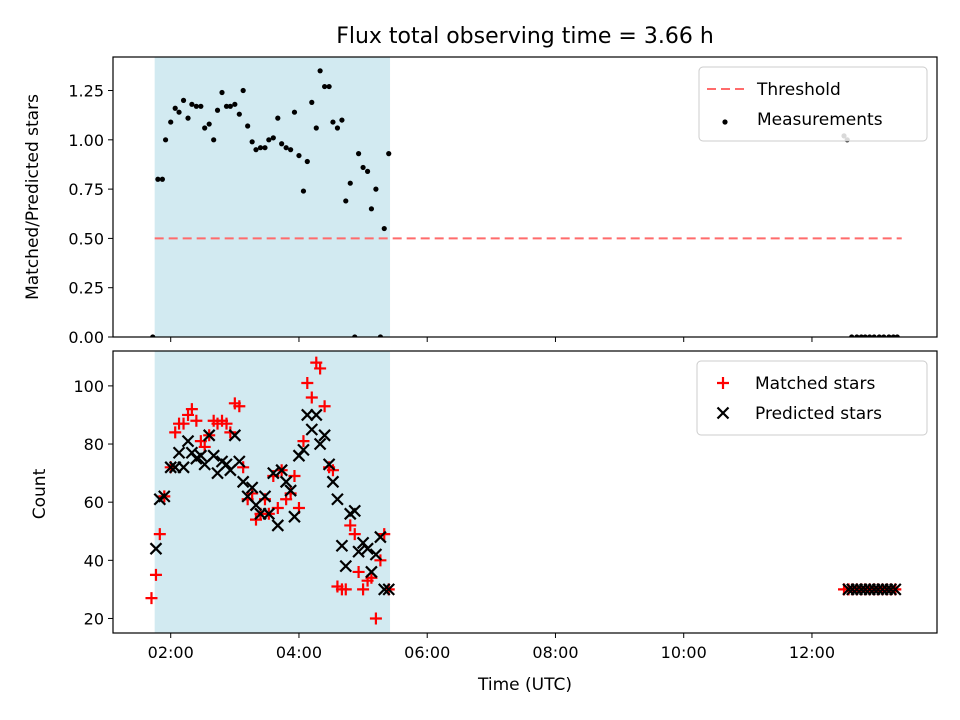 This screenshot has height=720, width=960. What do you see at coordinates (299, 652) in the screenshot?
I see `x-tick-label: 04:00` at bounding box center [299, 652].